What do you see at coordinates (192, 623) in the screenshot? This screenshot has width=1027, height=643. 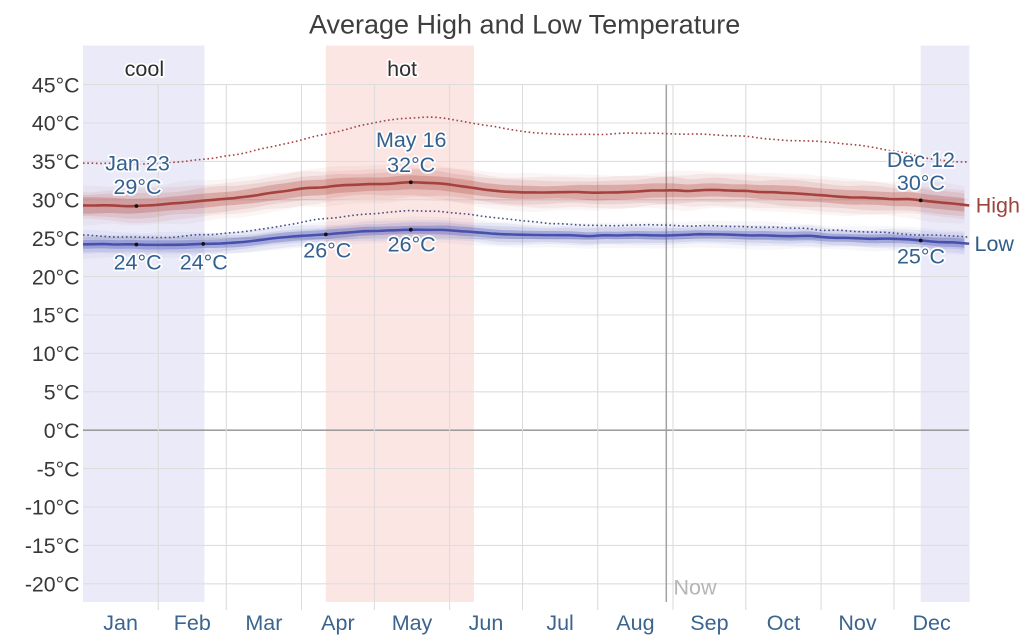 I see `svg-text: Feb` at bounding box center [192, 623].